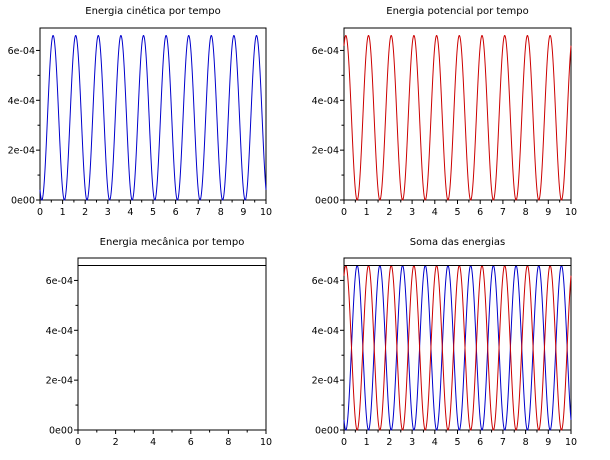 Image resolution: width=610 pixels, height=460 pixels. Describe the element at coordinates (172, 242) in the screenshot. I see `chart-title: Energia mecânica por tempo` at that location.